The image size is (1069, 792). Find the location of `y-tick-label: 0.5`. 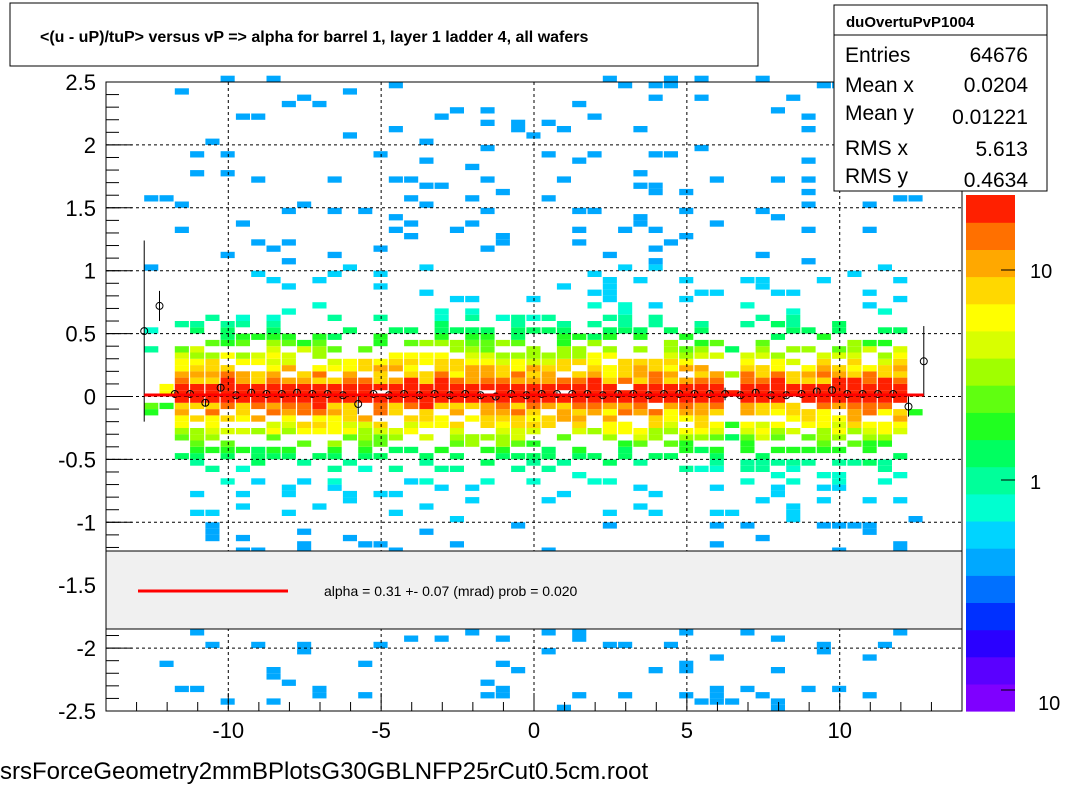

y-tick-label: 0.5 is located at coordinates (80, 334).